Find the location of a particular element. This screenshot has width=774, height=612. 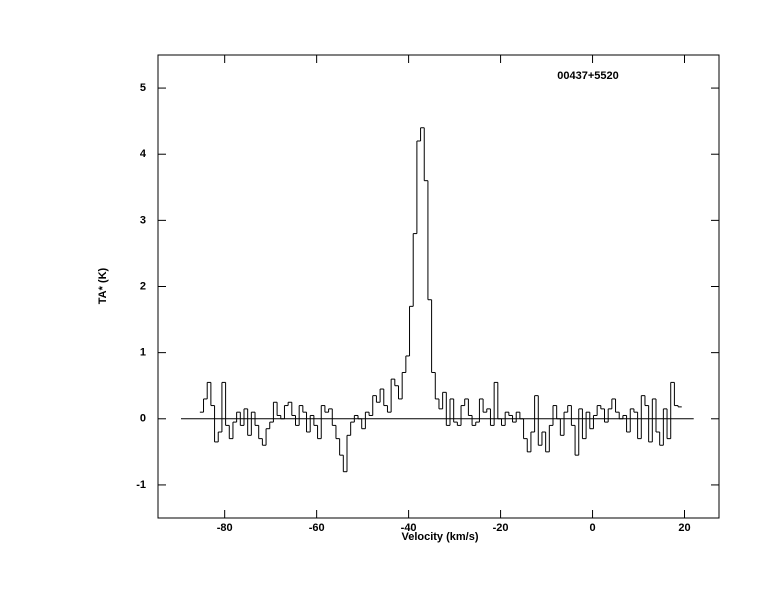

y-tick-label: 3 is located at coordinates (143, 220).